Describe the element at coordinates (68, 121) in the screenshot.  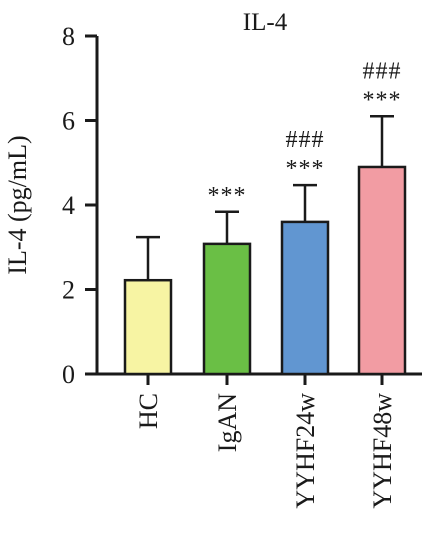
I see `y-tick-label: 6` at that location.